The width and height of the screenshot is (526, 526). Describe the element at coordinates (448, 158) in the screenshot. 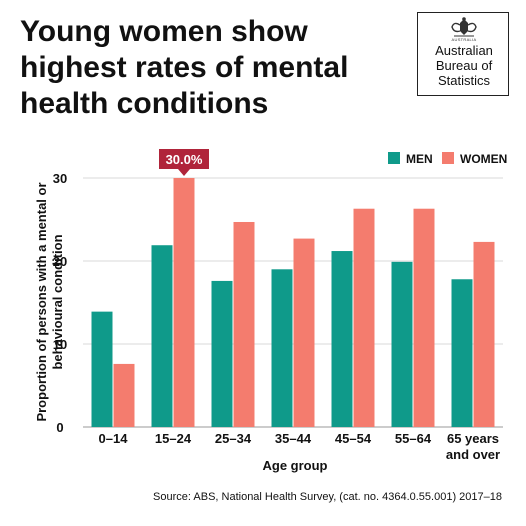

I see `legend-swatch-women` at that location.